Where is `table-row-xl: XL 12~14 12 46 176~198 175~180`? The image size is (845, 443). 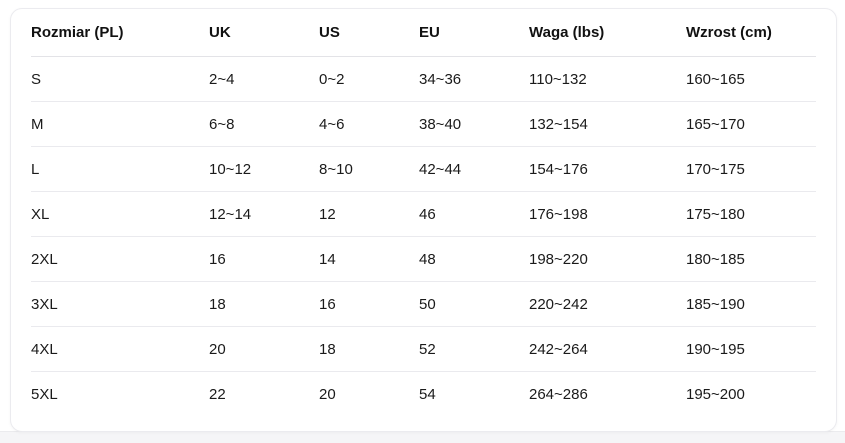
table-row-xl: XL 12~14 12 46 176~198 175~180 is located at coordinates (423, 214).